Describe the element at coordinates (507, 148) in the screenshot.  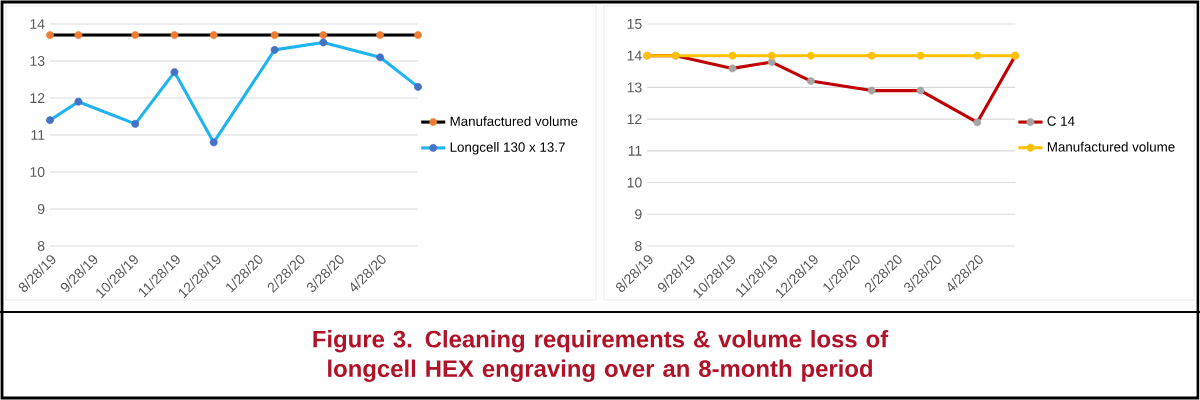
I see `legend-label: Longcell 130 x 13.7` at that location.